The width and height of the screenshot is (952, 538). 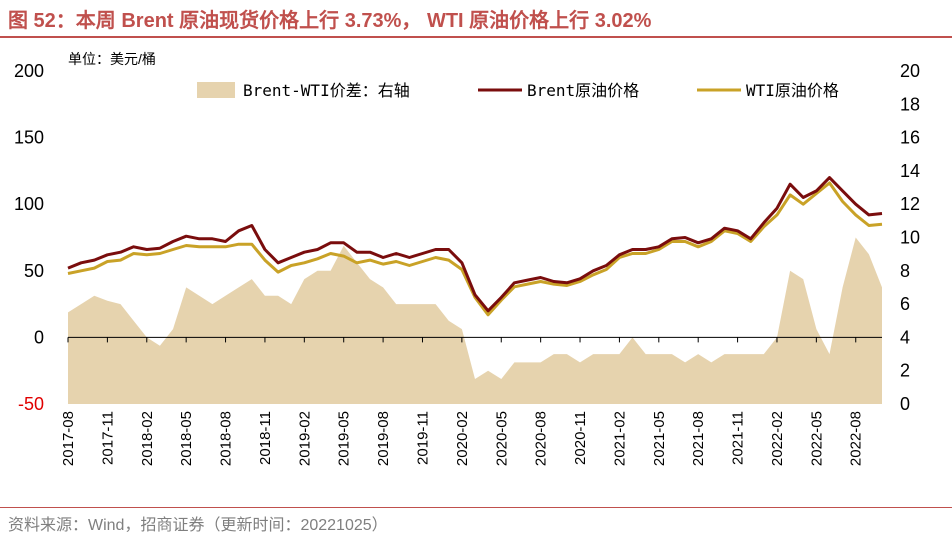 I want to click on y-right-tick-label: 18, so click(x=910, y=104).